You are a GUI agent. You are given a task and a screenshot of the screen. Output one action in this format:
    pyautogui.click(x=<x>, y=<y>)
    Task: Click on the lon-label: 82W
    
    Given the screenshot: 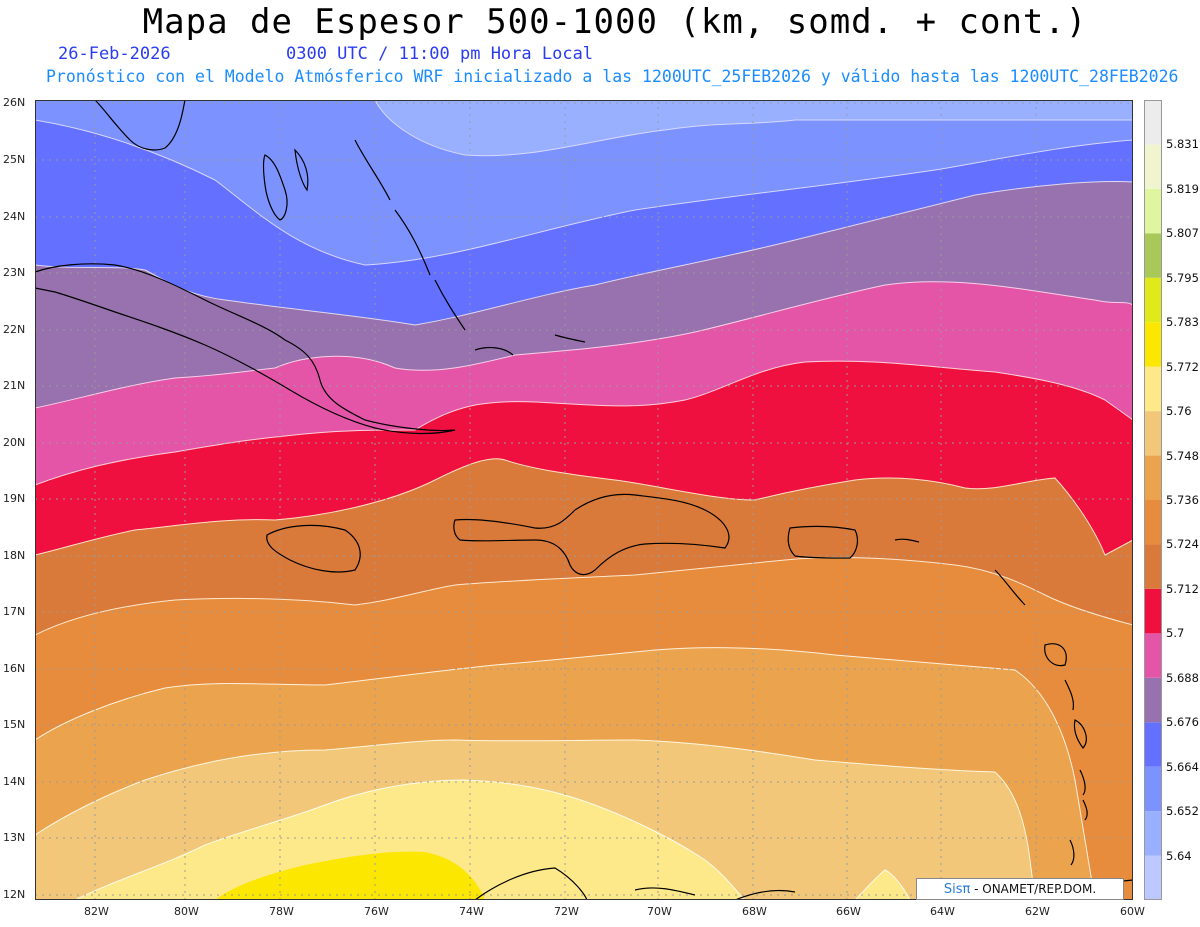 What is the action you would take?
    pyautogui.click(x=96, y=911)
    